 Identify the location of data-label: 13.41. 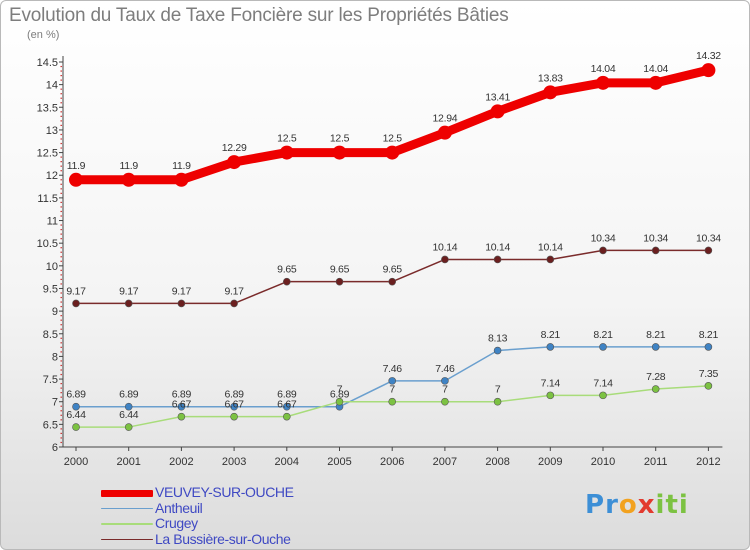
(497, 97).